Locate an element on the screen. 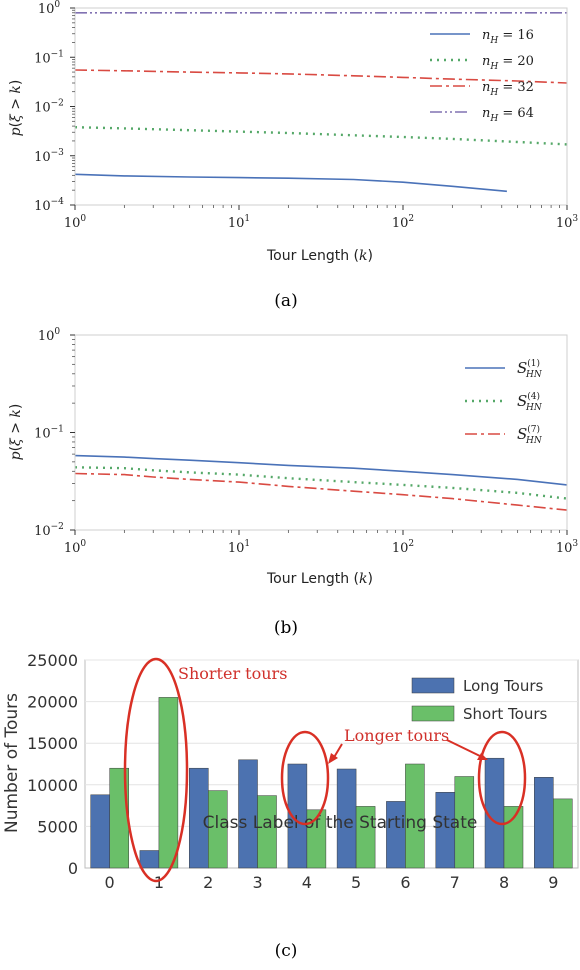 This screenshot has height=970, width=580. x-tick-label: 3 is located at coordinates (257, 882).